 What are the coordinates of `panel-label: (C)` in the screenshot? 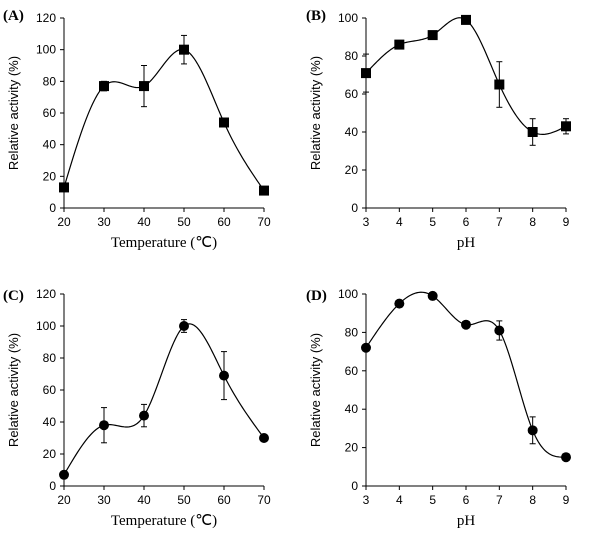 It's located at (13, 296).